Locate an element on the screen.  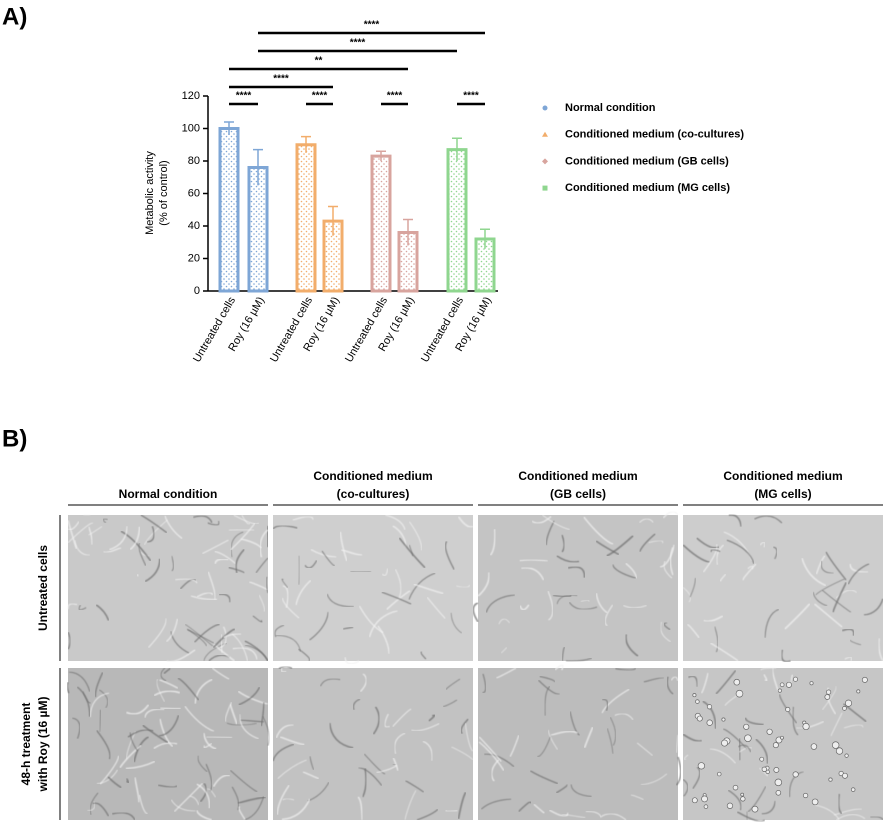
error-bar is located at coordinates (258, 167).